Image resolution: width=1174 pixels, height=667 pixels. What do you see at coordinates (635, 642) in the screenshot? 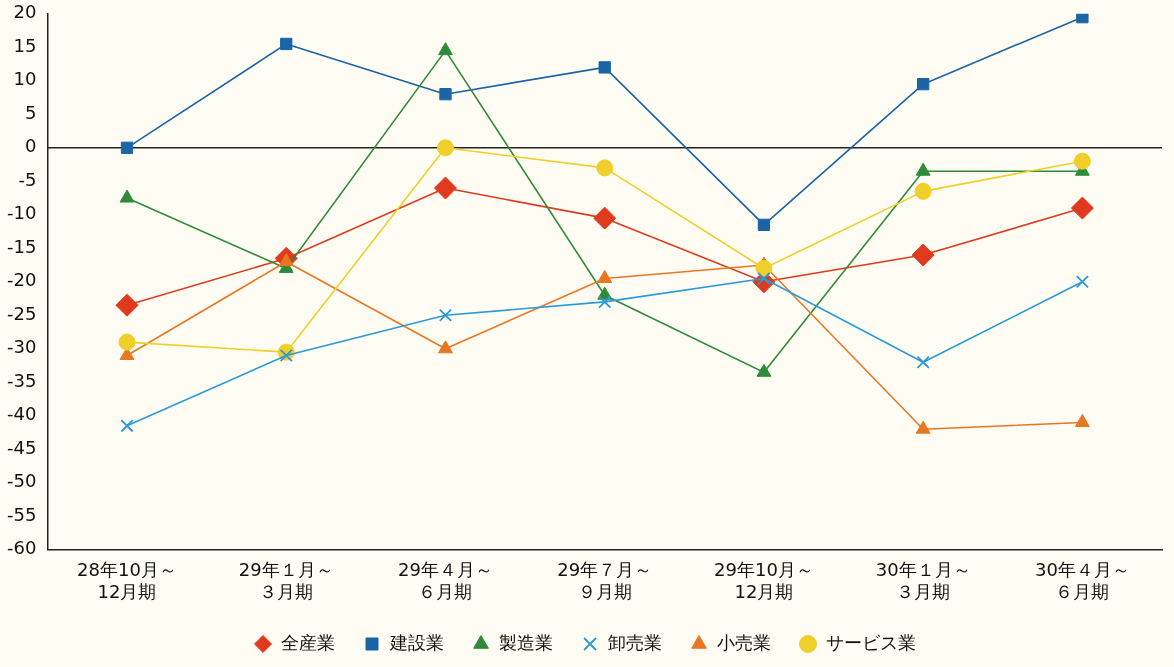
I see `legend-label: 卸売業` at bounding box center [635, 642].